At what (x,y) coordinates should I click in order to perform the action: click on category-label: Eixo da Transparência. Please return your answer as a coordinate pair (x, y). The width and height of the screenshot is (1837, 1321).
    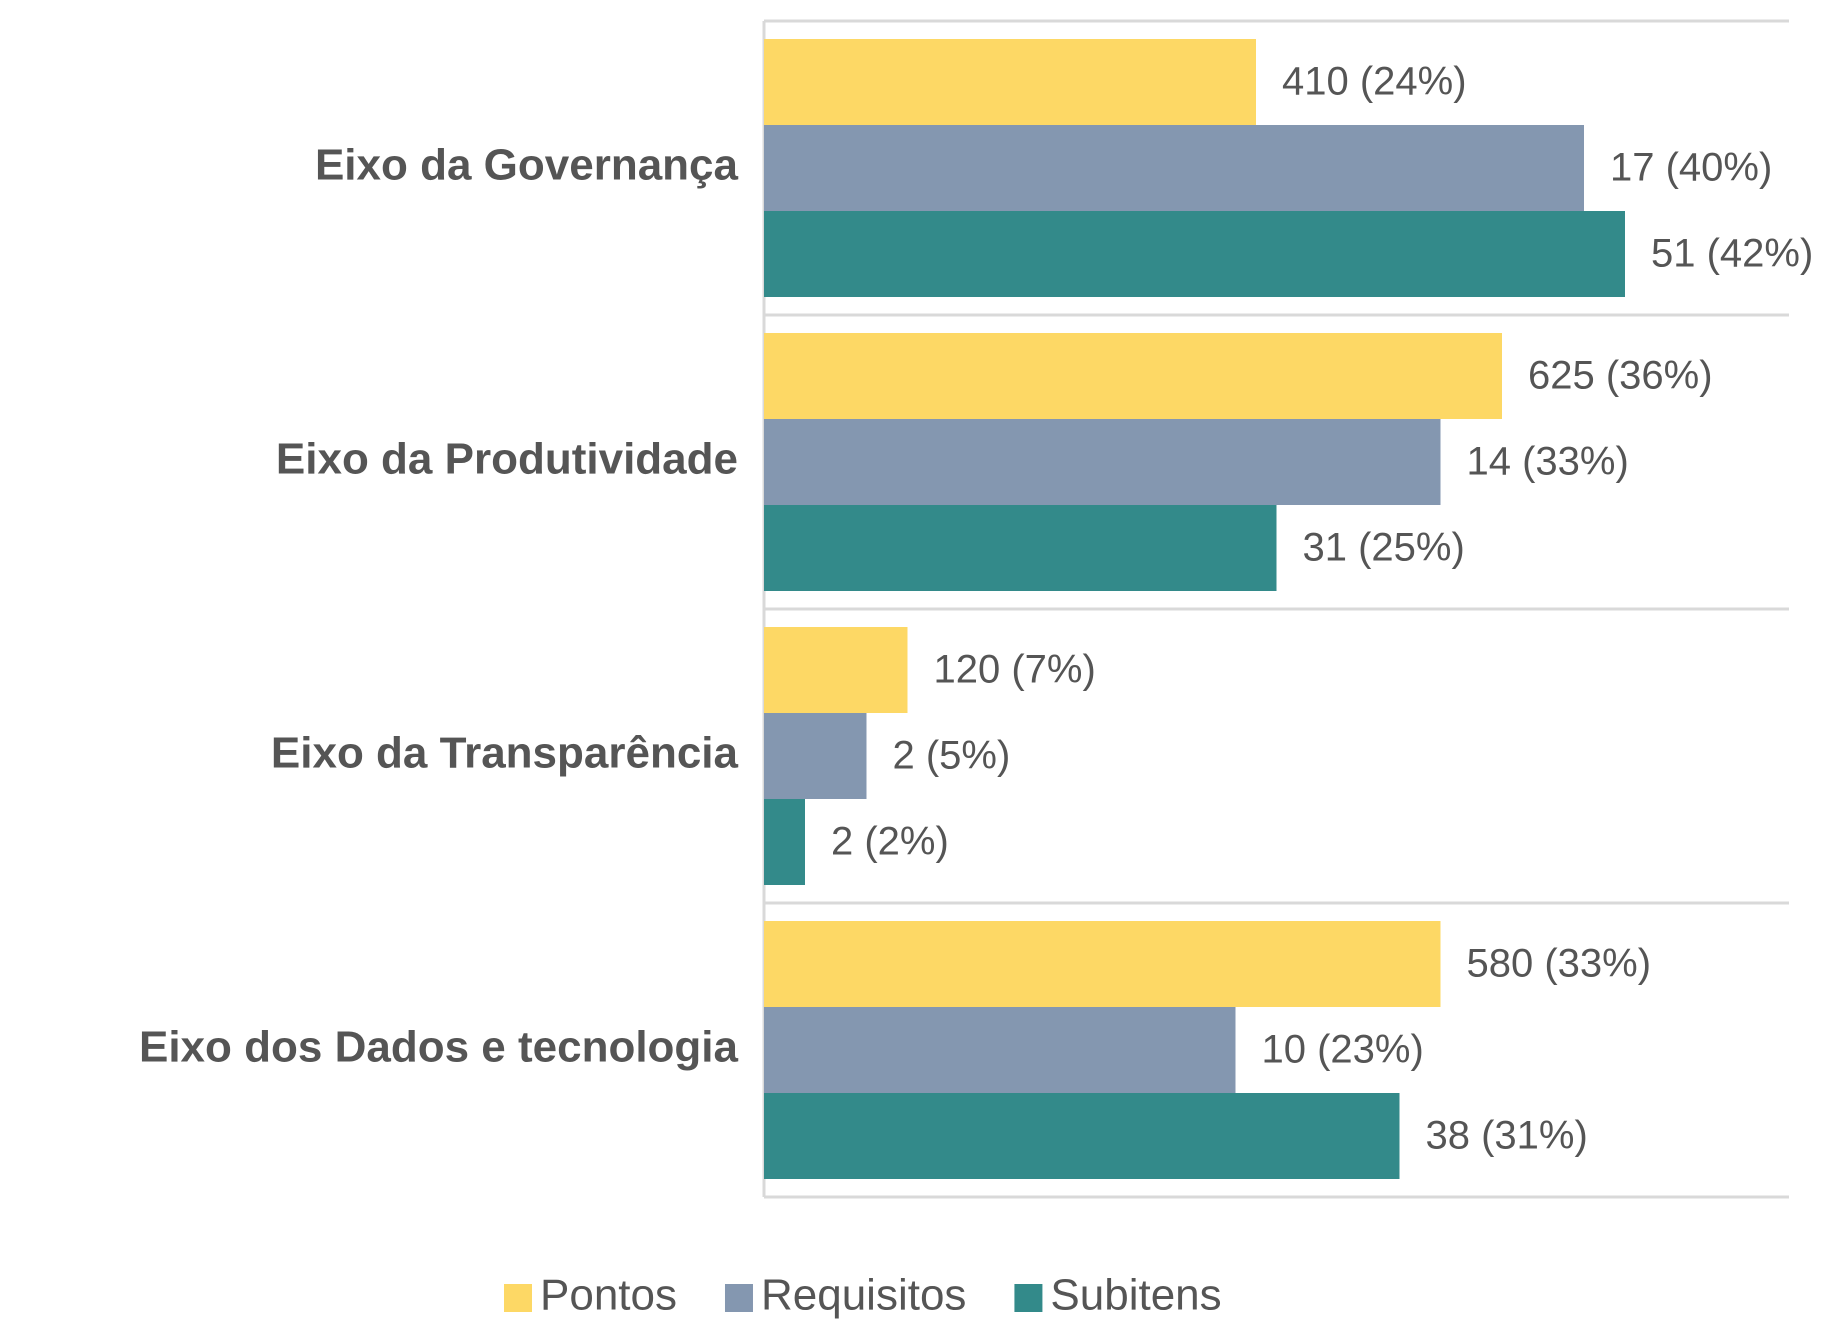
    Looking at the image, I should click on (505, 753).